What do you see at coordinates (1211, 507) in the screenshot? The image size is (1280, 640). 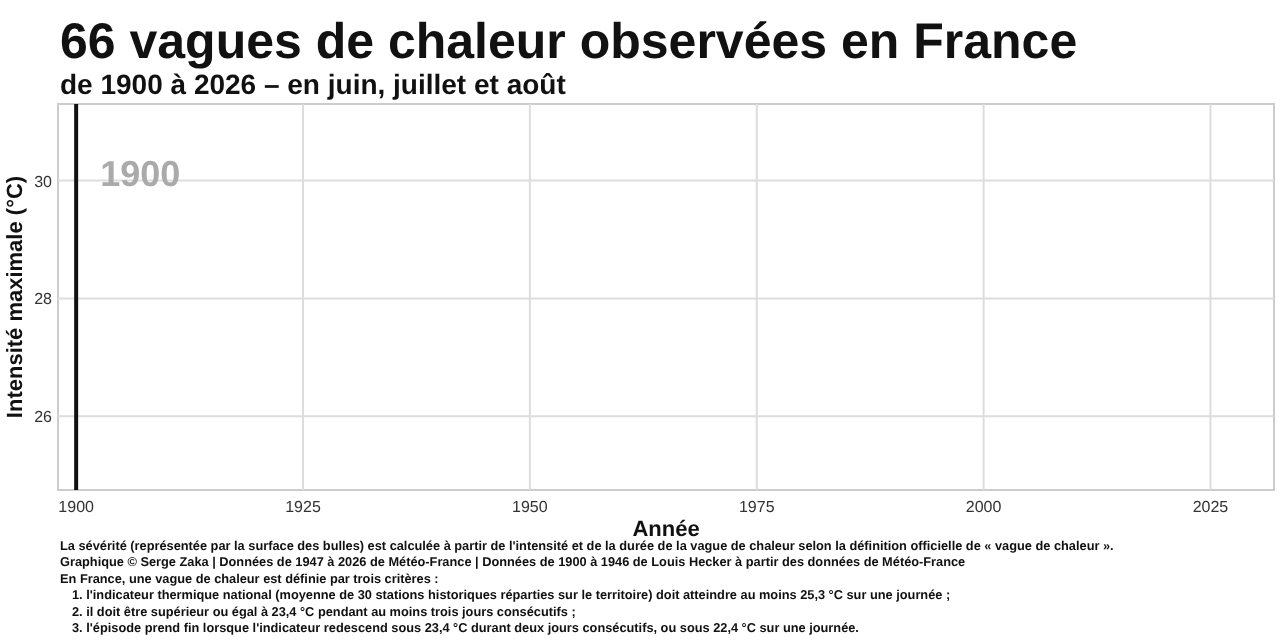 I see `x-tick-label: 2025` at bounding box center [1211, 507].